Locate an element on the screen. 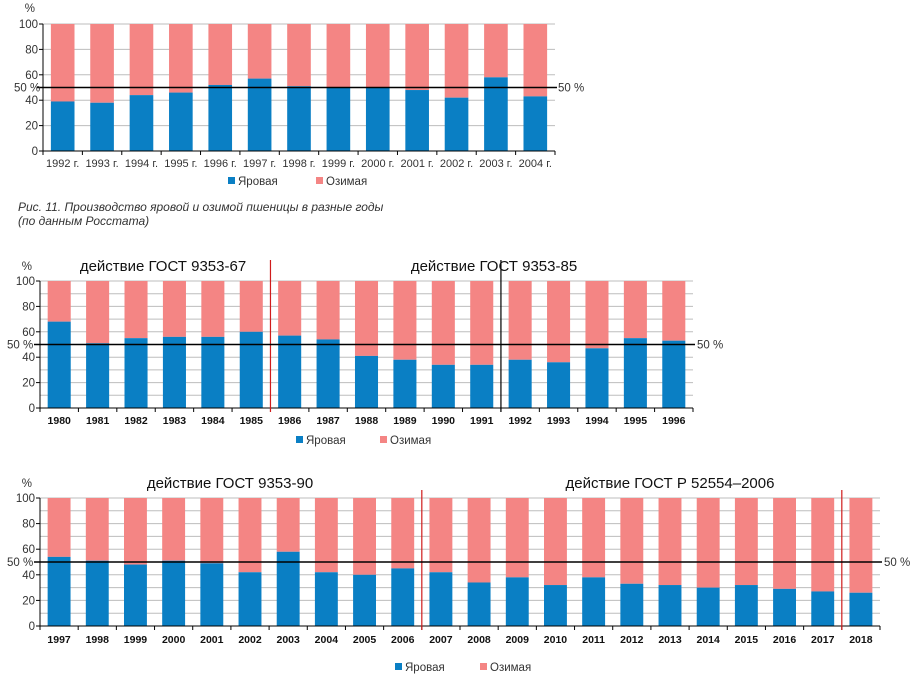 The width and height of the screenshot is (920, 699). chart3-x-tick-label: 1998 is located at coordinates (98, 640).